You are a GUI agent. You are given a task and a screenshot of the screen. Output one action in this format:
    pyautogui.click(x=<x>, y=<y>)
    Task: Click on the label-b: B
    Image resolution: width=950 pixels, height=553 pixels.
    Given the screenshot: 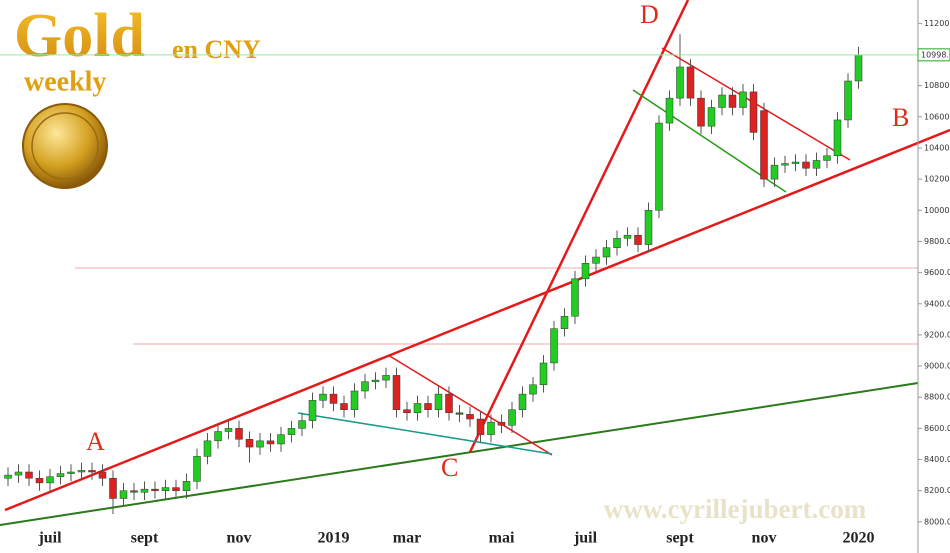 What is the action you would take?
    pyautogui.click(x=900, y=117)
    